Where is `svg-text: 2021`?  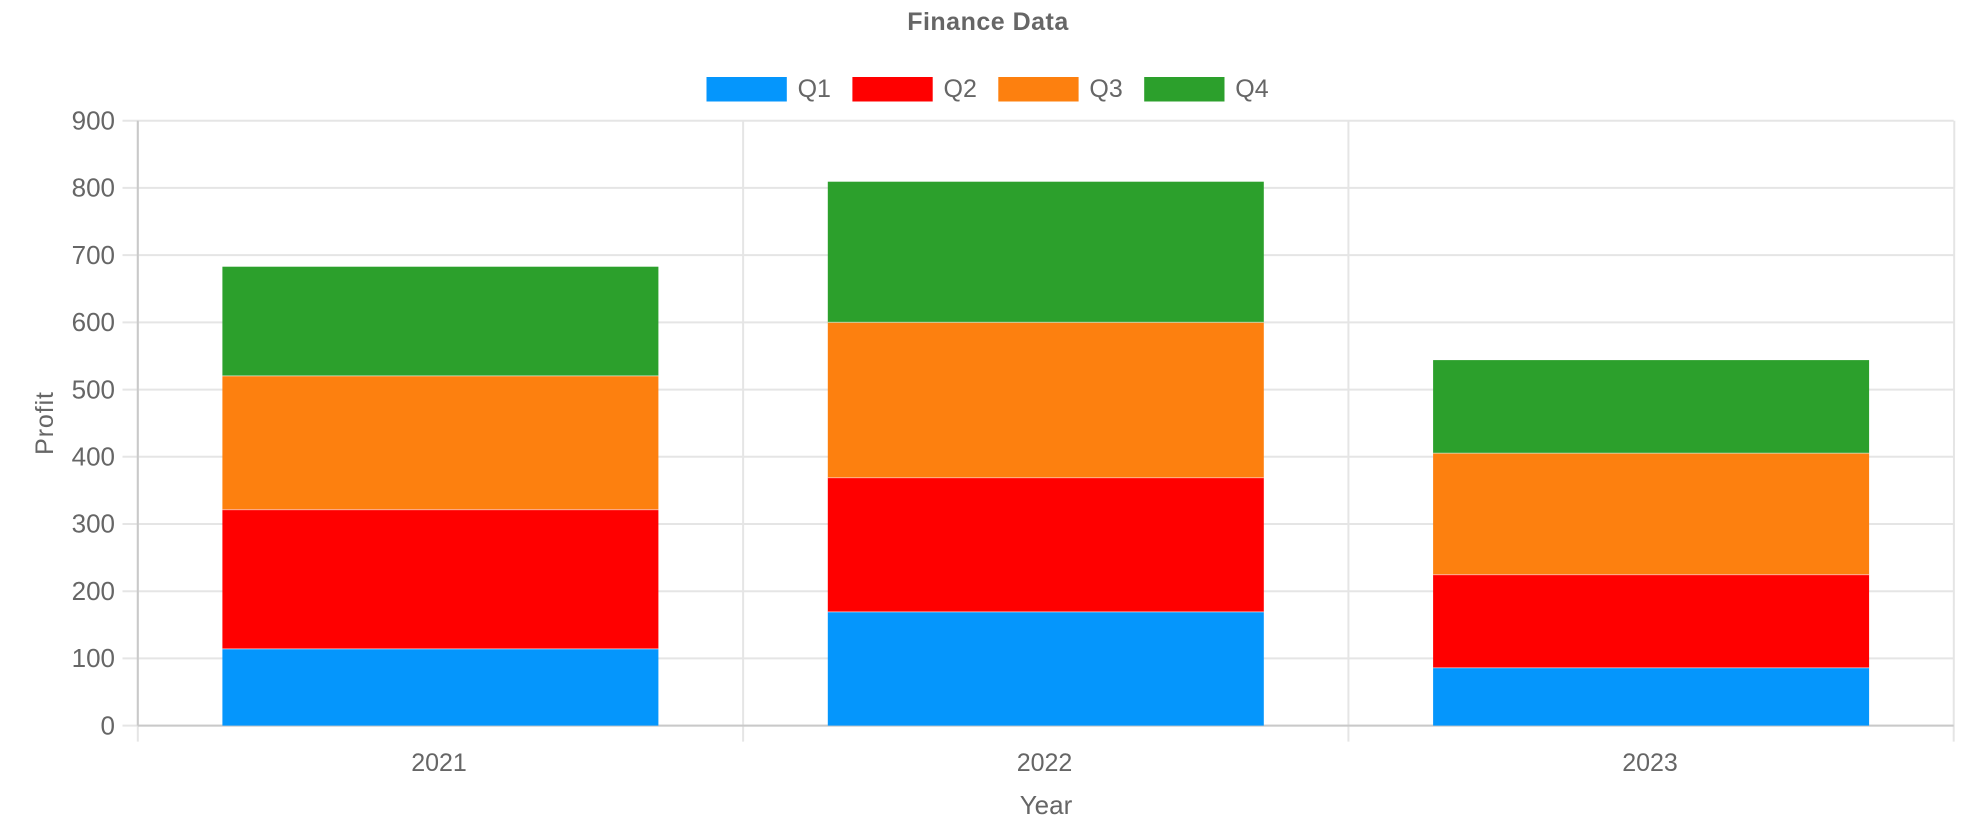
svg-text: 2021 is located at coordinates (439, 763).